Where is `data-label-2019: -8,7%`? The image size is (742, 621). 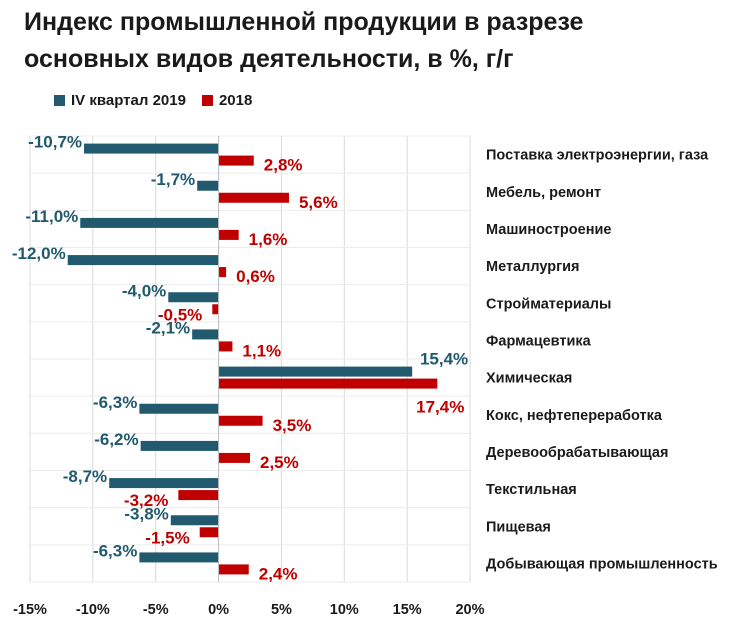 data-label-2019: -8,7% is located at coordinates (85, 476).